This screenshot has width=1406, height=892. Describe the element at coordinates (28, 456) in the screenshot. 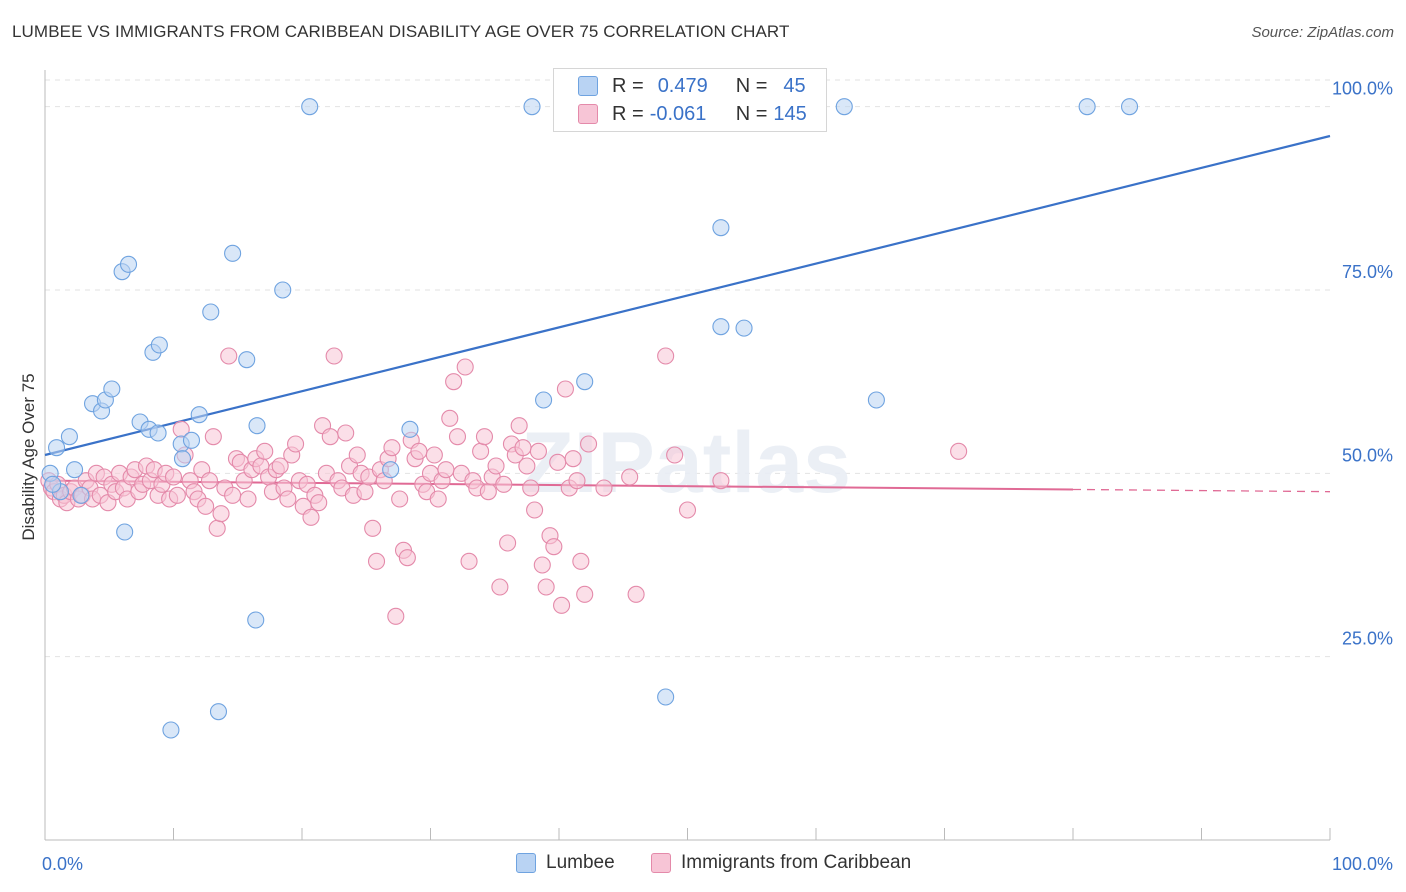

I see `y-axis-label: Disability Age Over 75` at that location.